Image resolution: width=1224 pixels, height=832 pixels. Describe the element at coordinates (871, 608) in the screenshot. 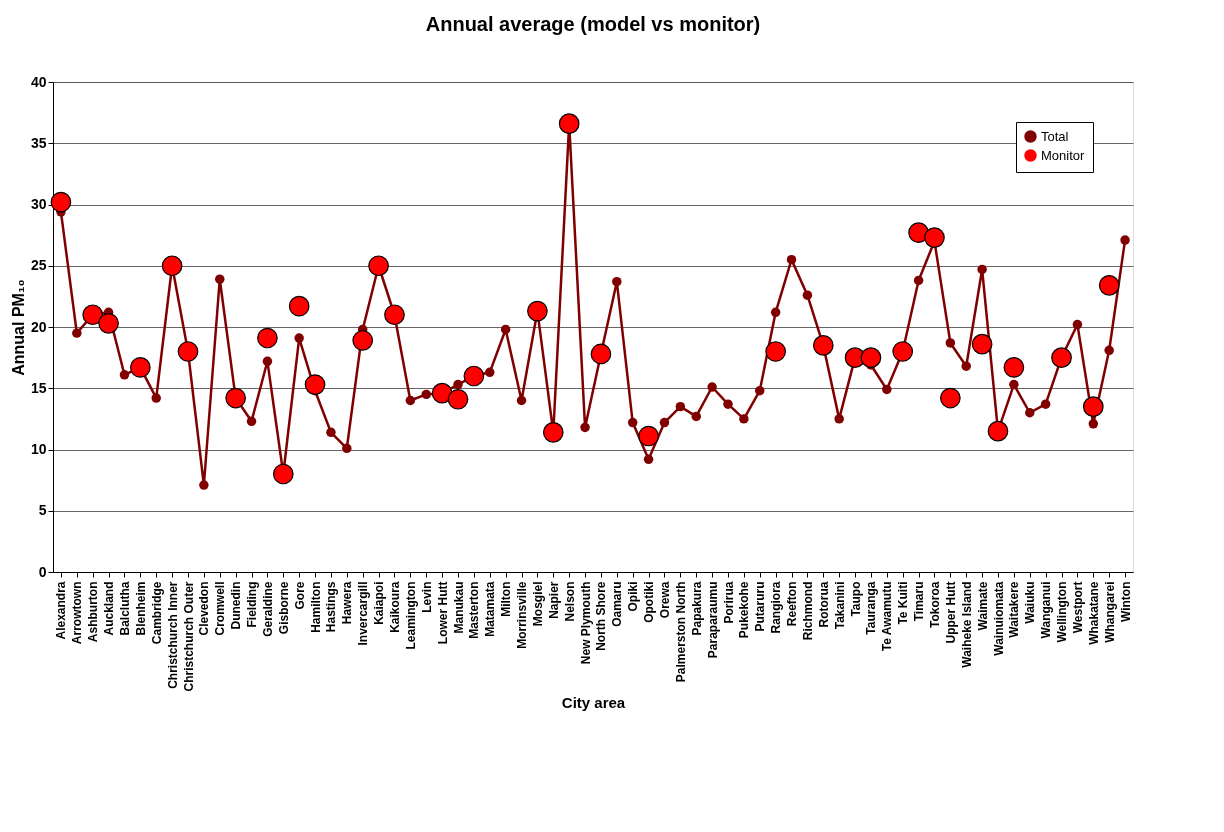

I see `x-tick-label: Tauranga` at that location.